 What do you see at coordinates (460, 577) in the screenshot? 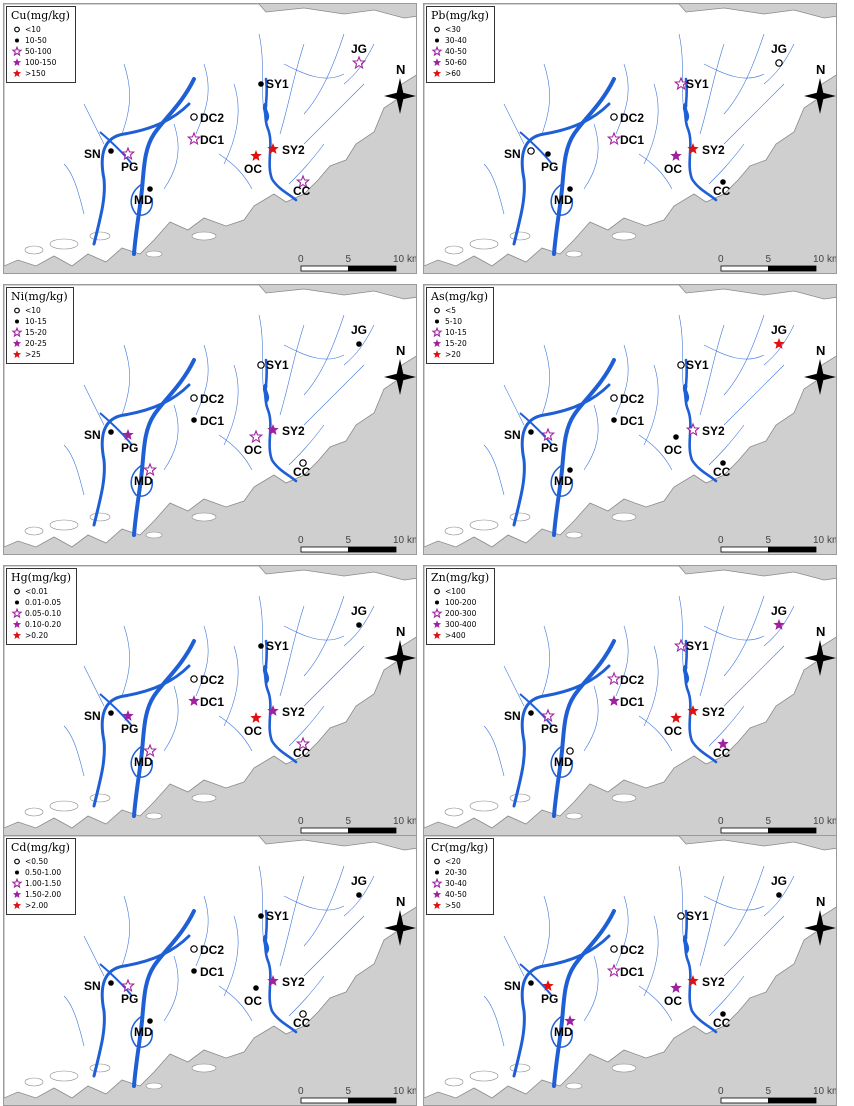
I see `legend-title: Zn(mg/kg)` at bounding box center [460, 577].